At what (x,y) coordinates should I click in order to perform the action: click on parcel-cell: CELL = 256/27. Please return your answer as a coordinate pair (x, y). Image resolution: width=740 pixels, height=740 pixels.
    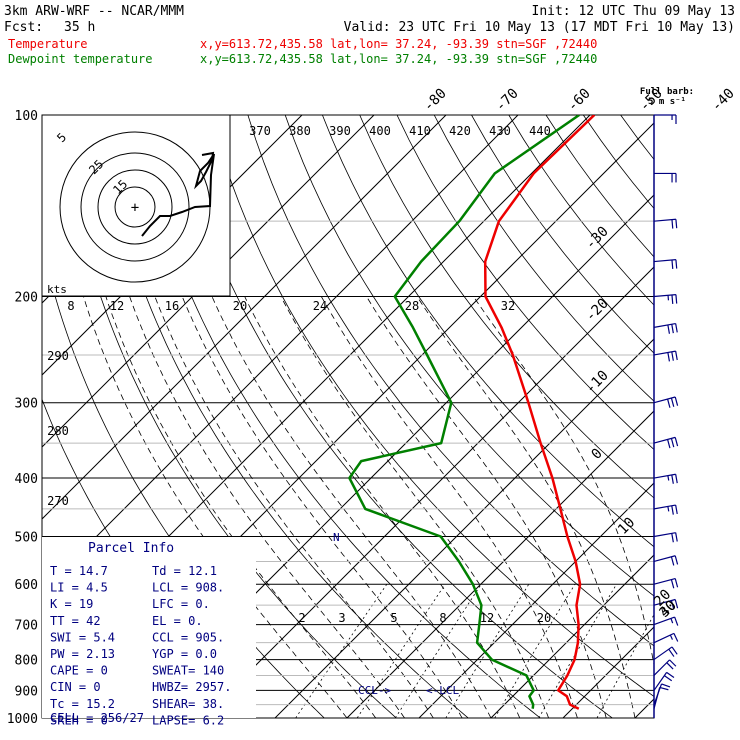
    Looking at the image, I should click on (97, 718).